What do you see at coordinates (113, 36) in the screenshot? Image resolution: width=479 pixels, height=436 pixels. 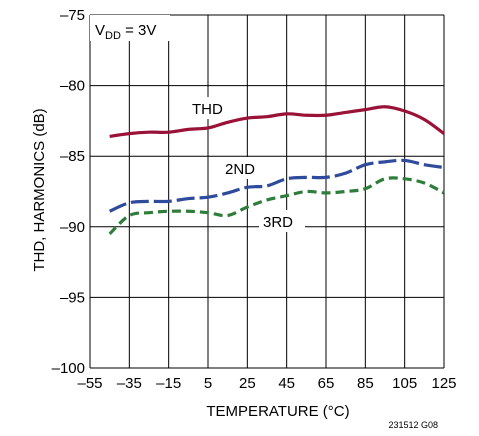 I see `condition-subscript: DD` at bounding box center [113, 36].